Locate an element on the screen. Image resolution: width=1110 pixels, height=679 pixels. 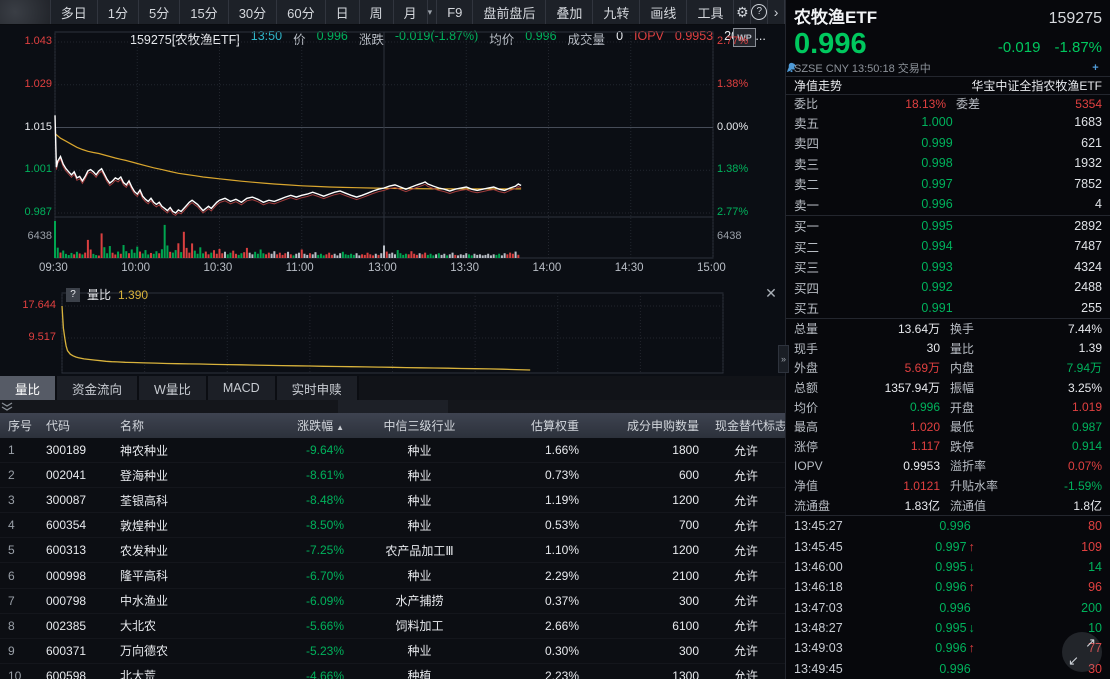
toolbar-period-日: 日 is located at coordinates (343, 12).